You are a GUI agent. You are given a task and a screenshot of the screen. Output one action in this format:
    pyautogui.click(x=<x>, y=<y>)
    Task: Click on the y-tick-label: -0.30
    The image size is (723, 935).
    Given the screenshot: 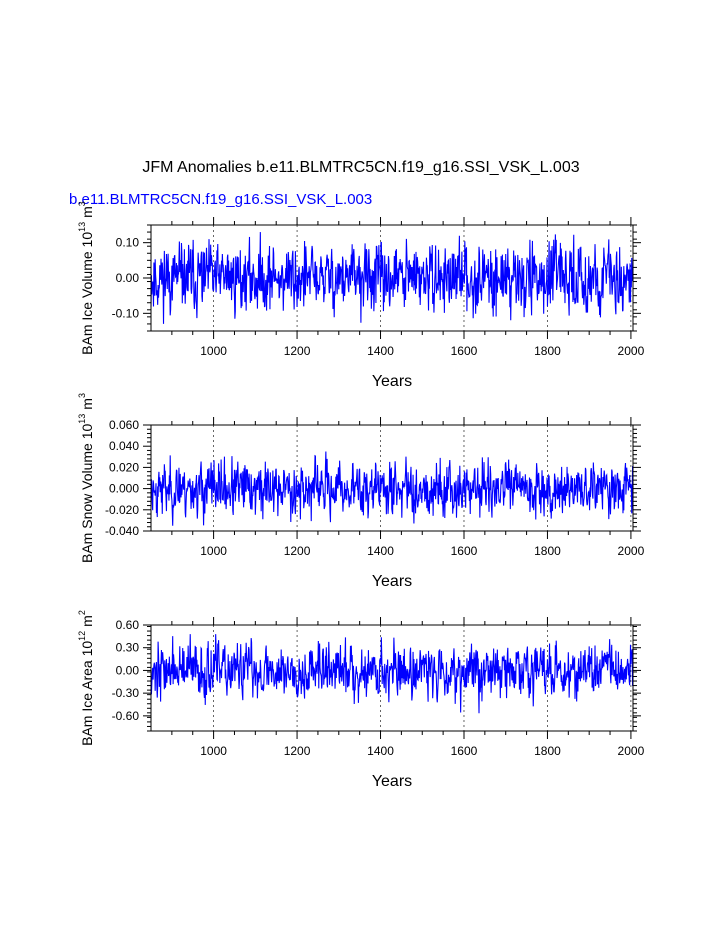 What is the action you would take?
    pyautogui.click(x=126, y=693)
    